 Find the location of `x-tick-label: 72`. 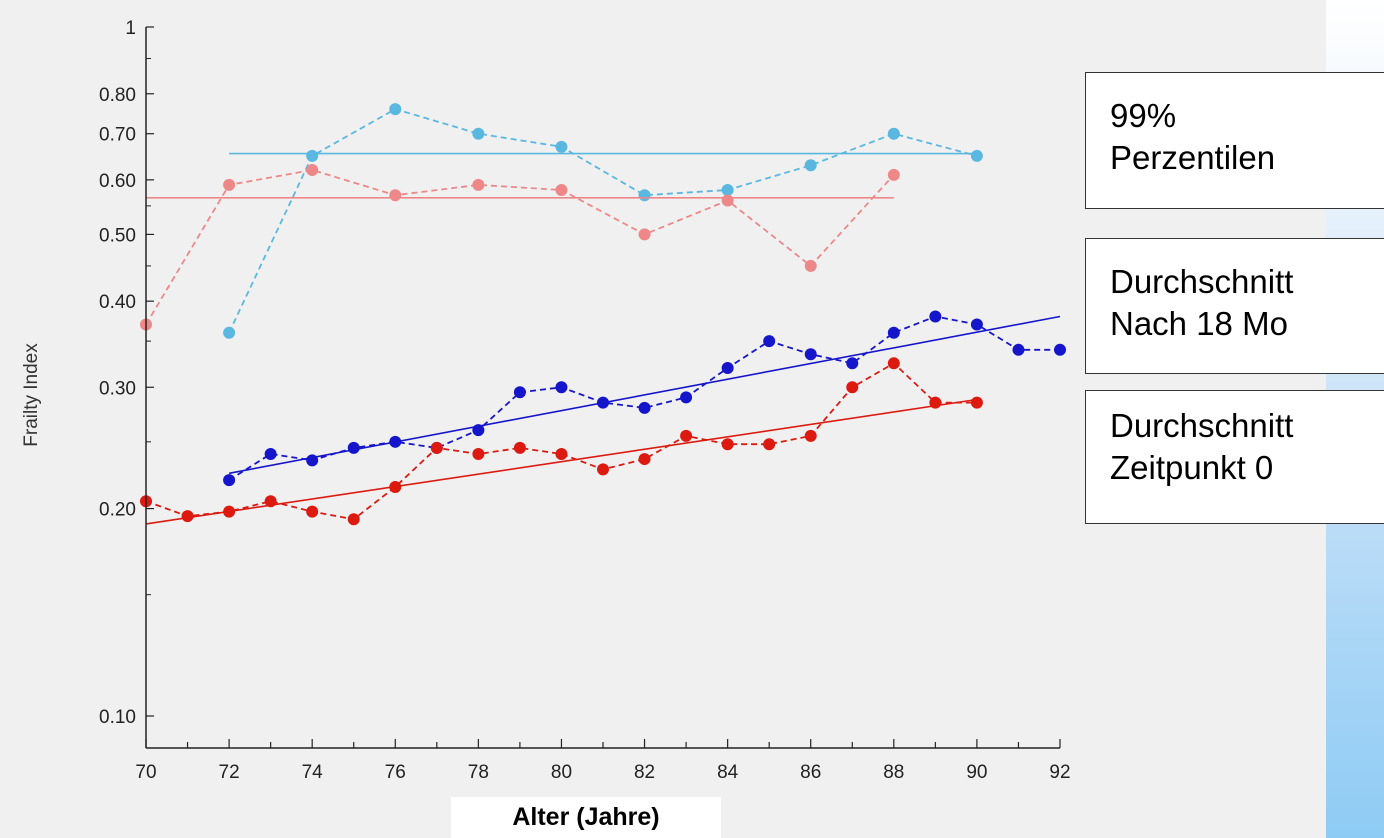

x-tick-label: 72 is located at coordinates (229, 772).